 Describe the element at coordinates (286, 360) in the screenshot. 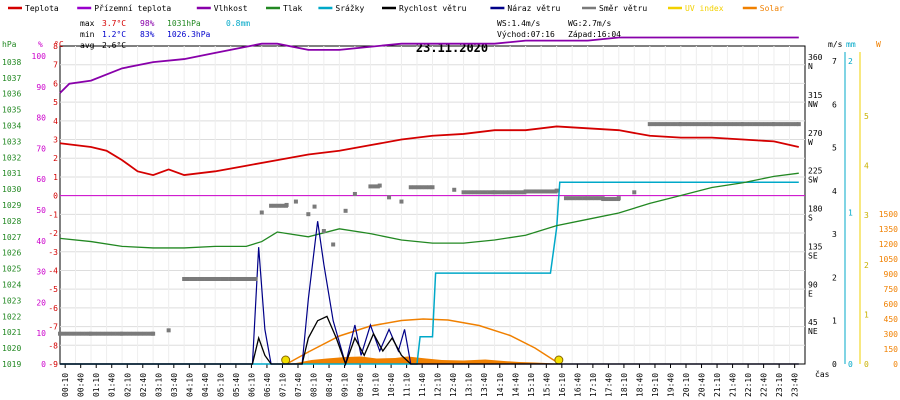

I see `sunrise-marker` at that location.